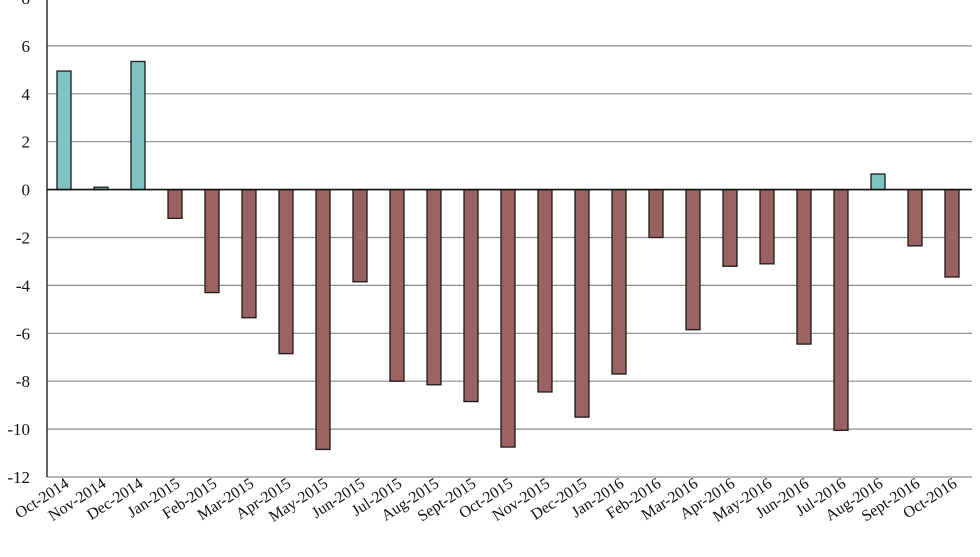 This screenshot has width=980, height=557. What do you see at coordinates (23, 381) in the screenshot?
I see `y-tick-label: -8` at bounding box center [23, 381].